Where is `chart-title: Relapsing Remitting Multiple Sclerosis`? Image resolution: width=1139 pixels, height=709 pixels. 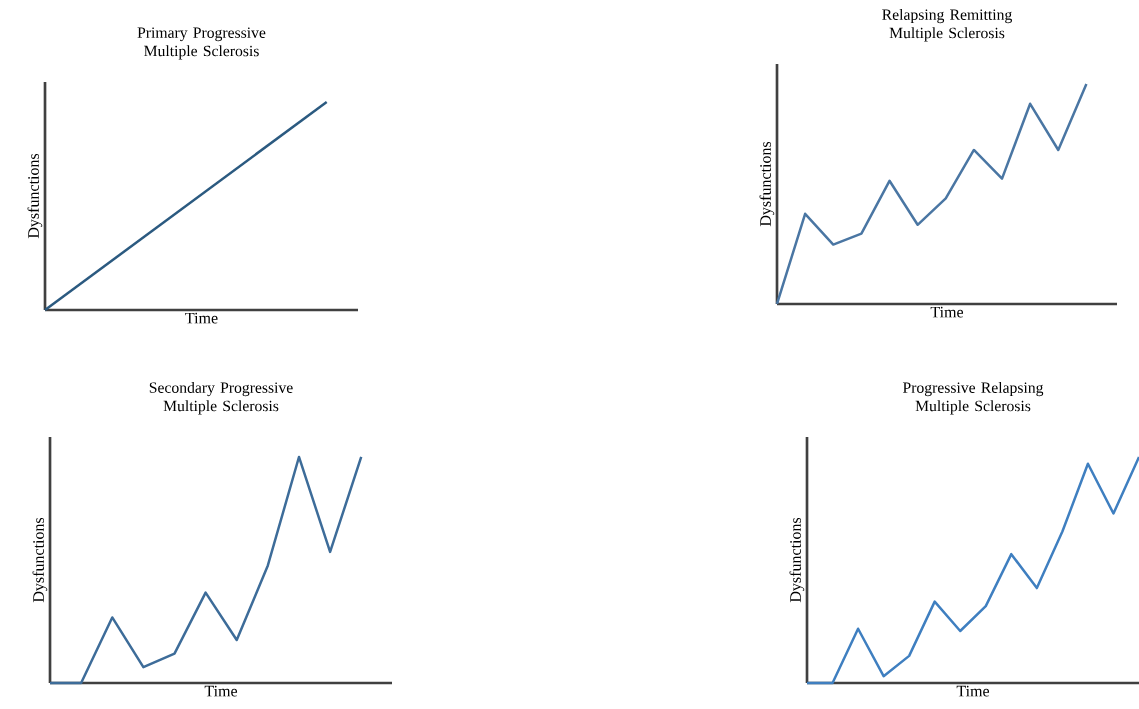
chart-title: Relapsing Remitting Multiple Sclerosis is located at coordinates (947, 25).